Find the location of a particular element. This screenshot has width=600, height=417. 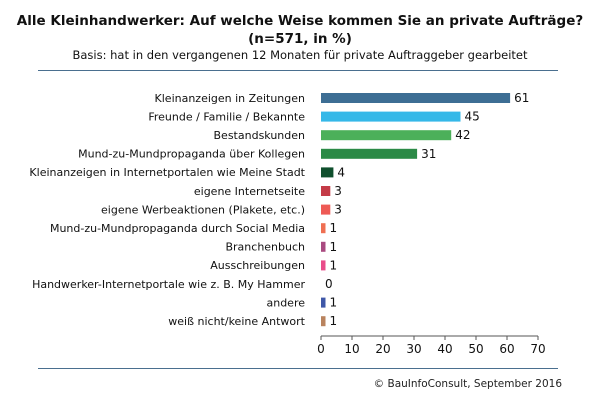

x-axis-tick-label: 20 is located at coordinates (382, 349).